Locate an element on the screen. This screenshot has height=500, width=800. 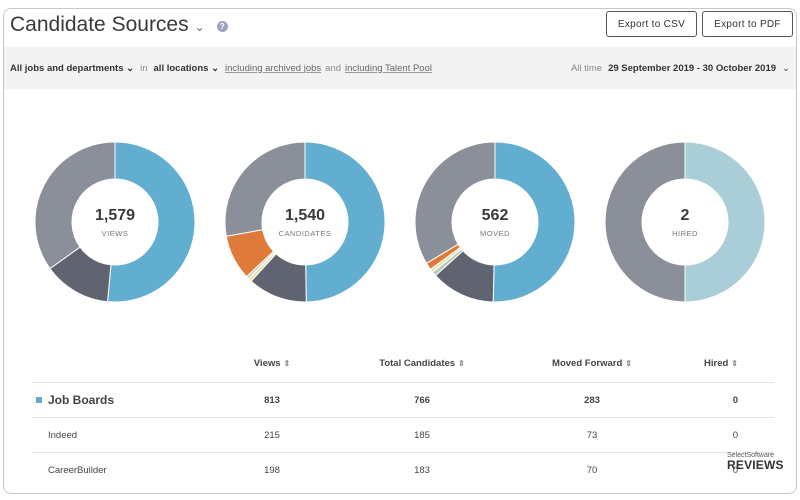
source-name: Job Boards is located at coordinates (81, 400).